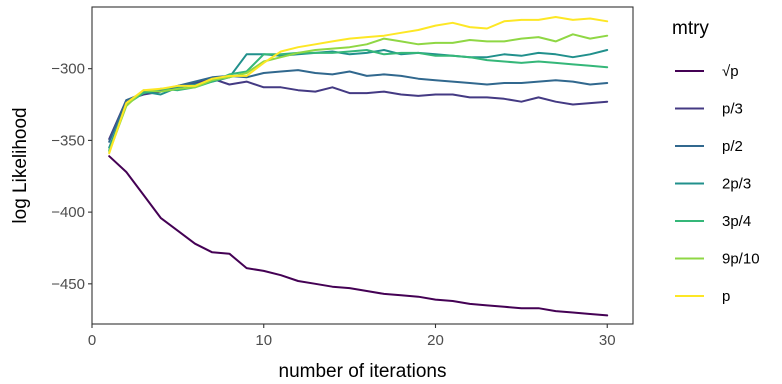  What do you see at coordinates (732, 146) in the screenshot?
I see `legend-label-3: p/2` at bounding box center [732, 146].